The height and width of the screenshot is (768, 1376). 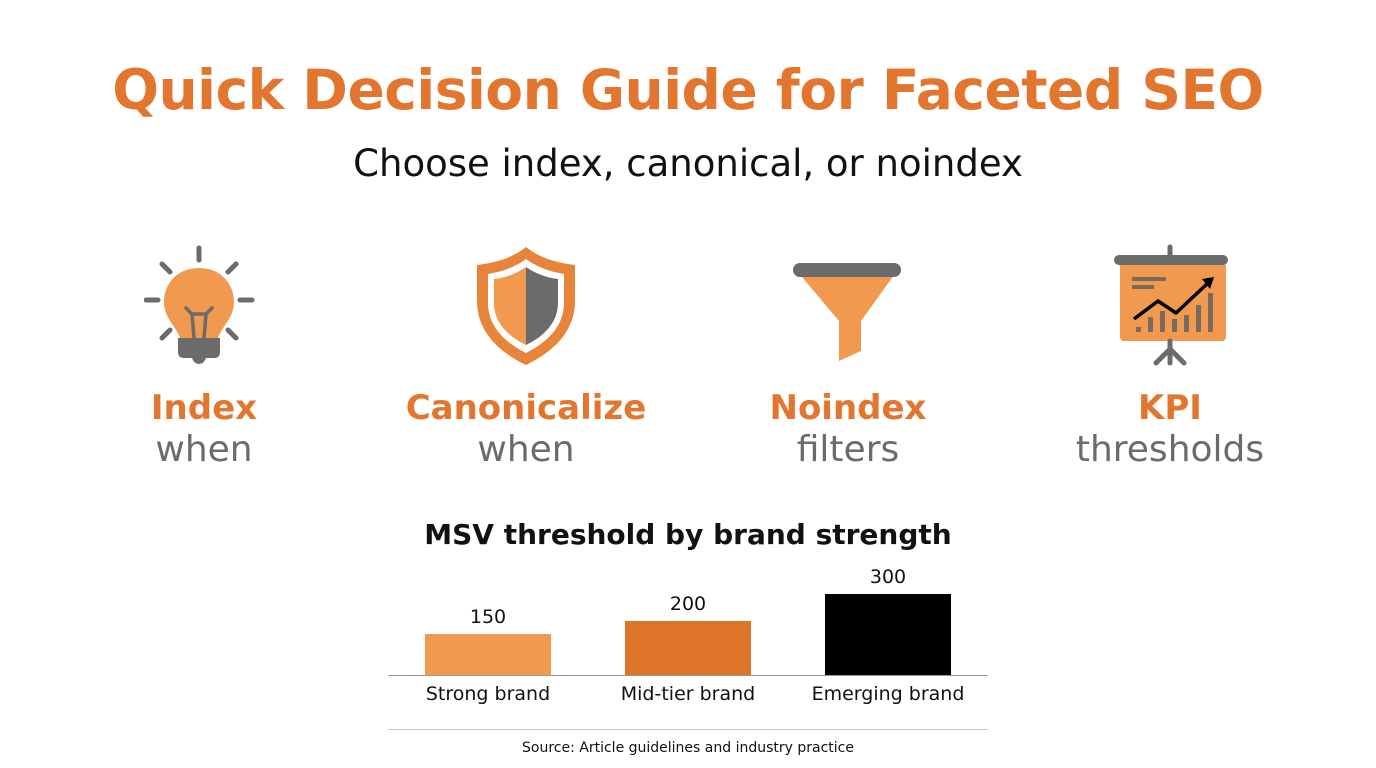 What do you see at coordinates (848, 305) in the screenshot?
I see `funnel-icon` at bounding box center [848, 305].